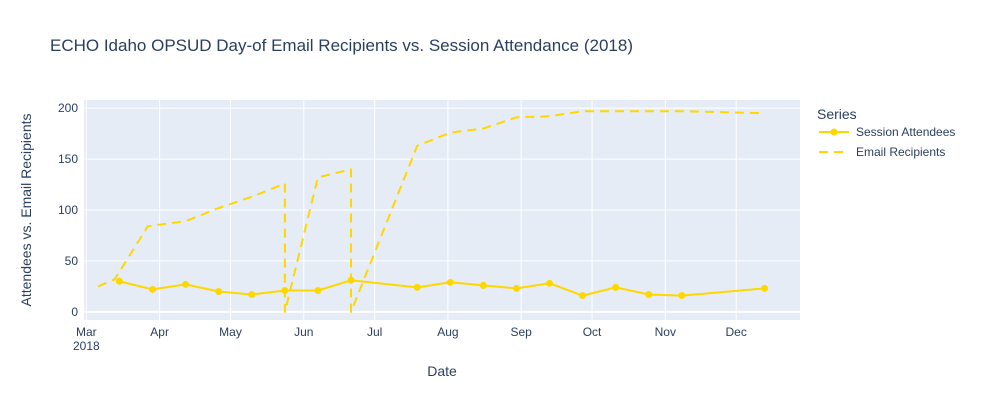  Describe the element at coordinates (86, 346) in the screenshot. I see `x-tick-sublabel: 2018` at that location.